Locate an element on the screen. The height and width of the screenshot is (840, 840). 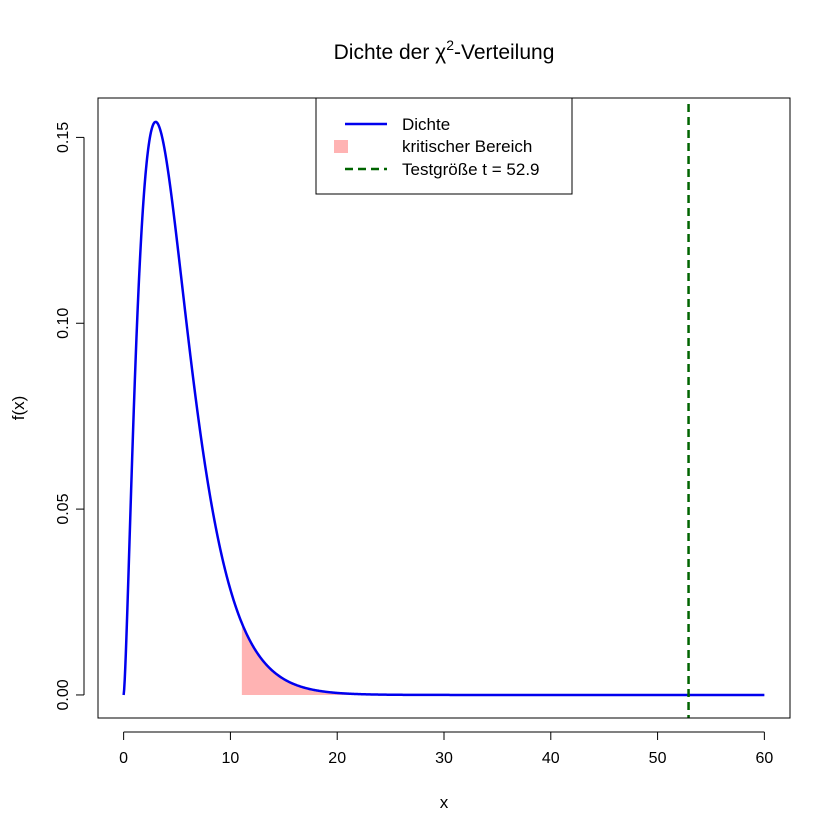
chart-title: Dichte der χ2-Verteilung is located at coordinates (444, 50).